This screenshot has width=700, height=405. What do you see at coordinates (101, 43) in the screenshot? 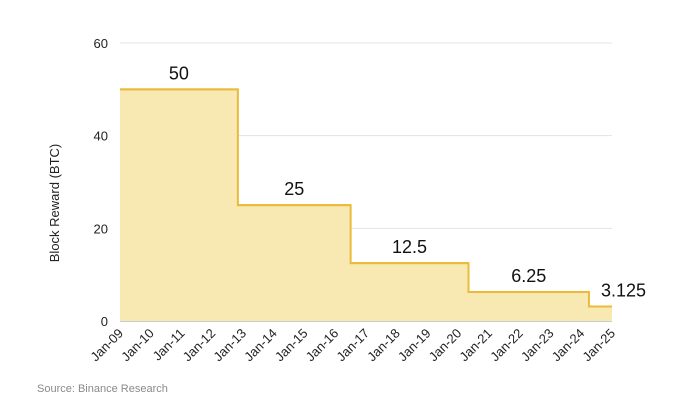
I see `y-tick-label: 60` at bounding box center [101, 43].